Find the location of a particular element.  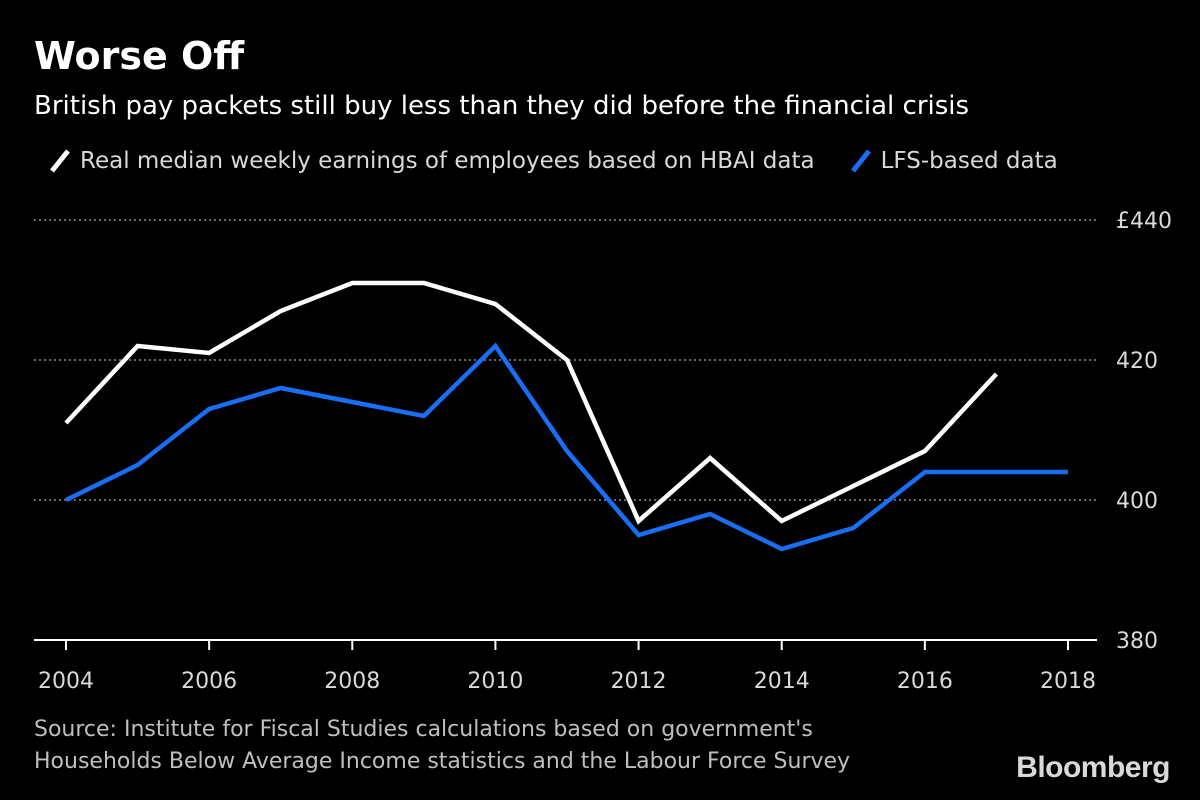

x-tick-label: 2008 is located at coordinates (352, 681).